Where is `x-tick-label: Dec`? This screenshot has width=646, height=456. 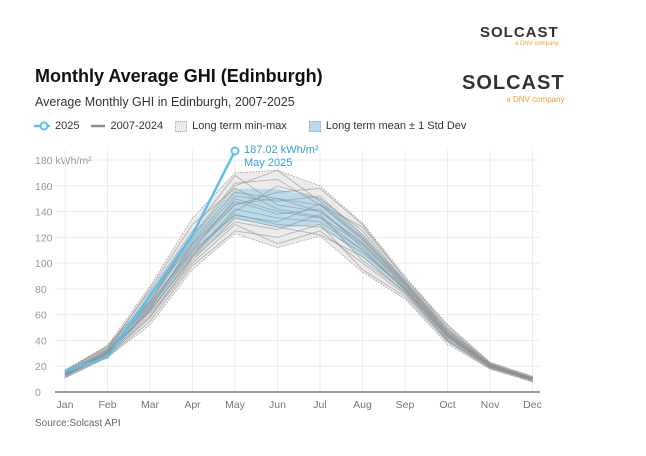 x-tick-label: Dec is located at coordinates (532, 405).